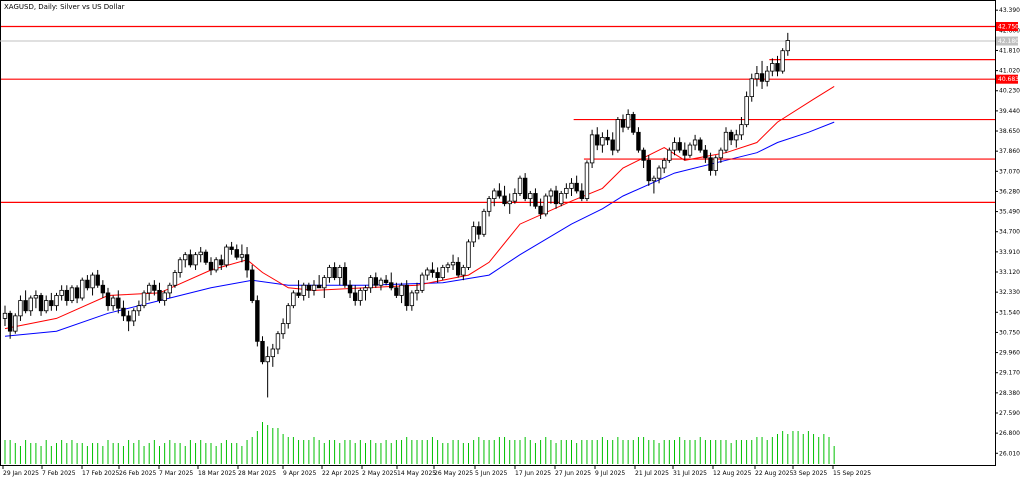  I want to click on x-tick-label: 17 Feb 2025, so click(101, 473).